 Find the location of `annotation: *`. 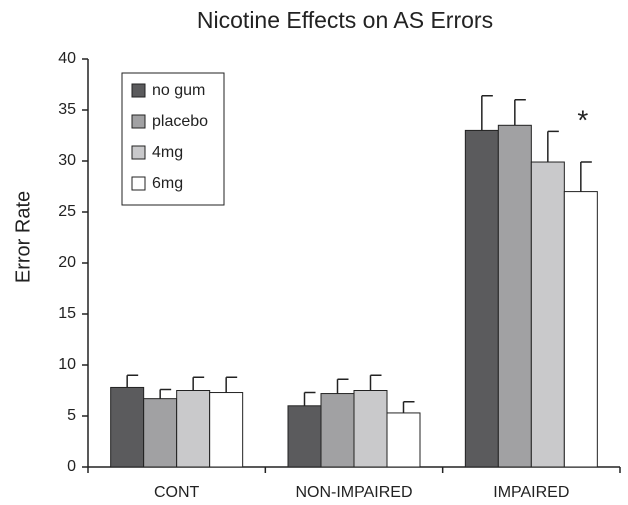

annotation: * is located at coordinates (582, 119).